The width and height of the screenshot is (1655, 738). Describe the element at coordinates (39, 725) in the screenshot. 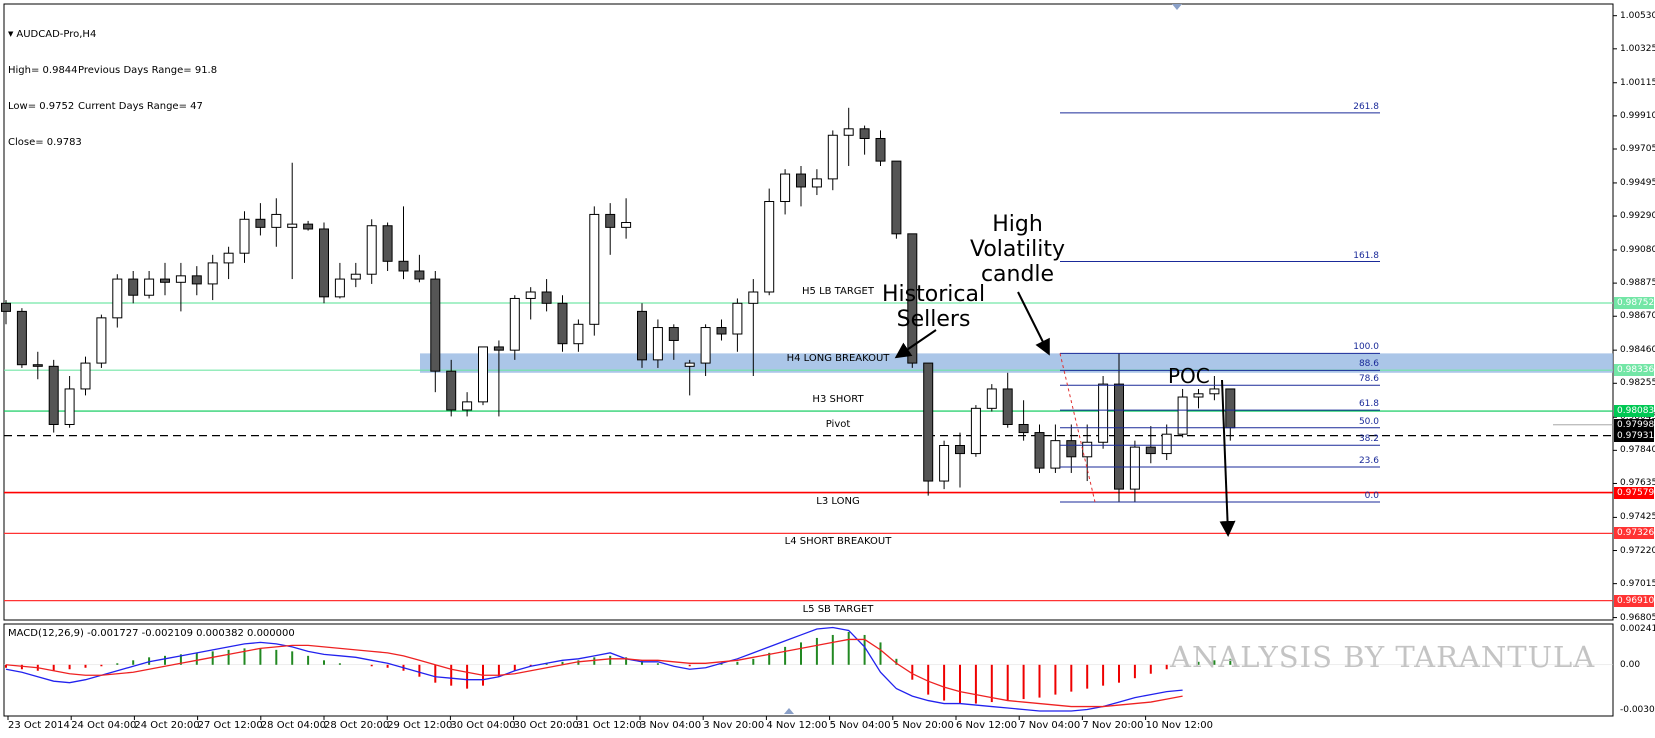

I see `x-tick-label: 23 Oct 2014` at that location.